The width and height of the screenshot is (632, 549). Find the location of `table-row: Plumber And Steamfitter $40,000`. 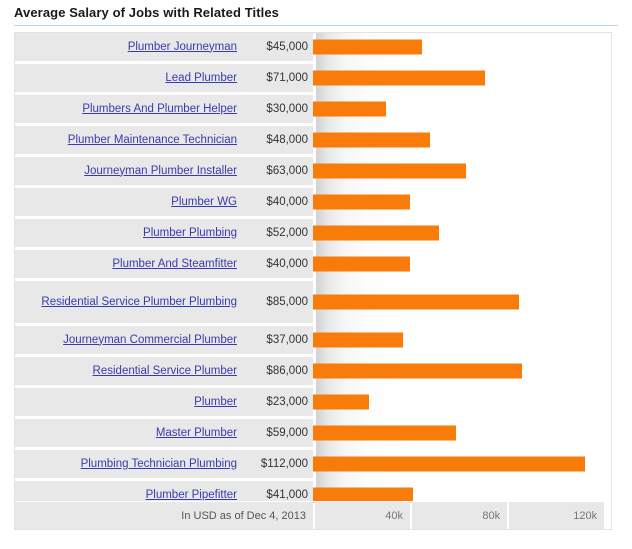

table-row: Plumber And Steamfitter $40,000 is located at coordinates (313, 264).